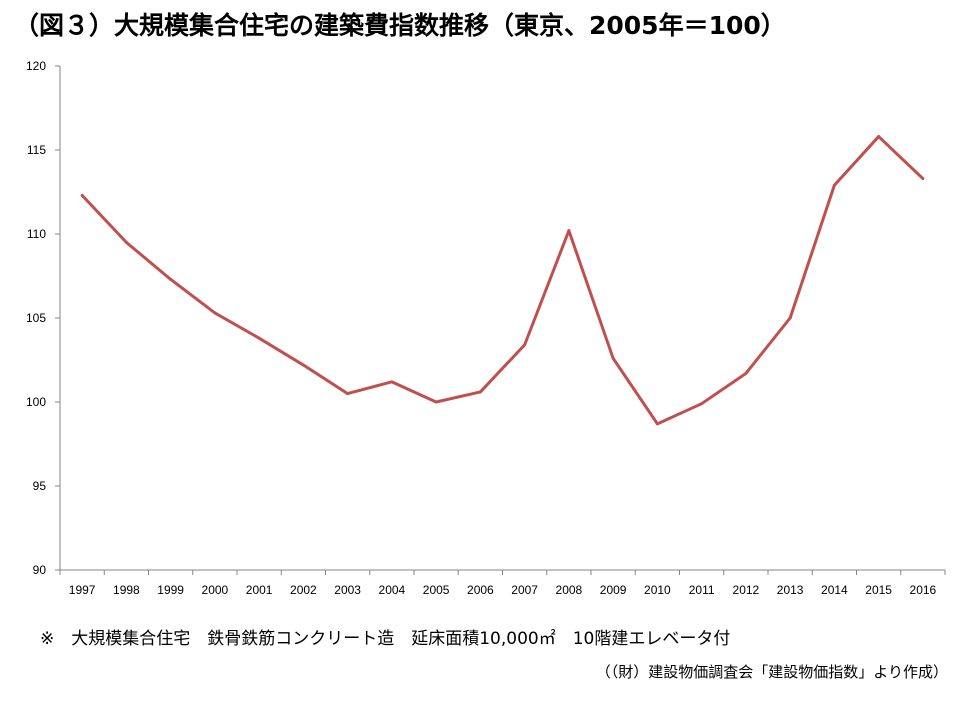 This screenshot has width=960, height=720. Describe the element at coordinates (613, 590) in the screenshot. I see `x-tick-label: 2009` at that location.